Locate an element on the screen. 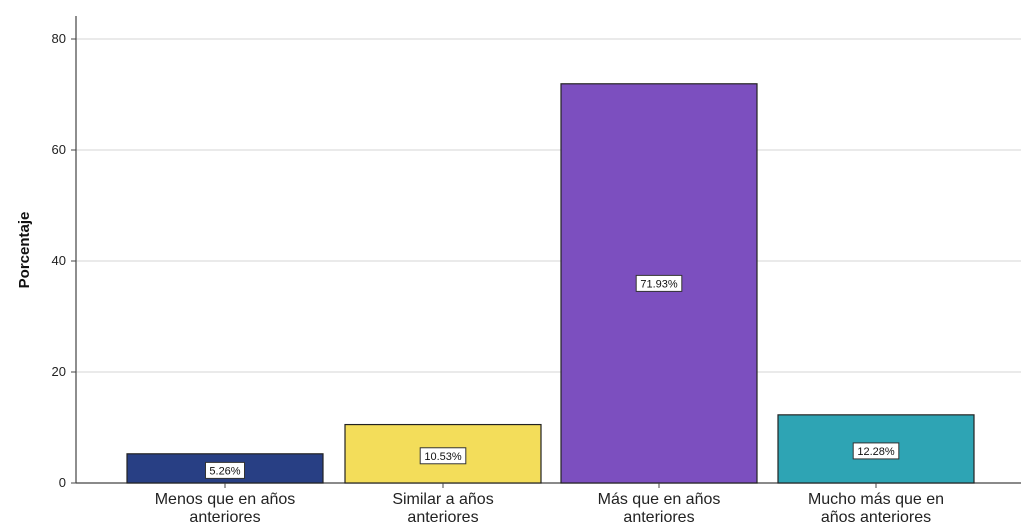 Image resolution: width=1021 pixels, height=529 pixels. y-tick-label: 0 is located at coordinates (62, 482).